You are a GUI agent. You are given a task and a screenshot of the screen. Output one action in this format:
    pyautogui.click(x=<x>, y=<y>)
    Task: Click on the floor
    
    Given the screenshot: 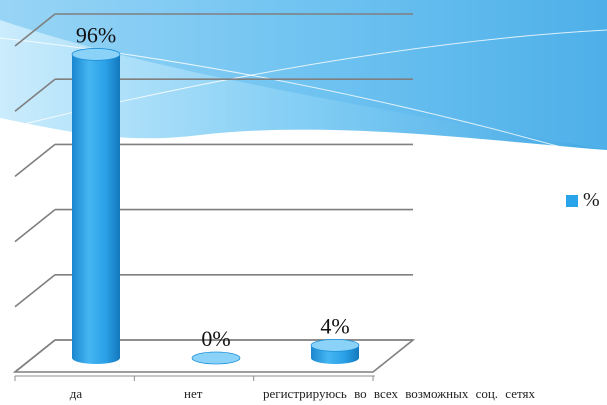 What is the action you would take?
    pyautogui.click(x=214, y=356)
    